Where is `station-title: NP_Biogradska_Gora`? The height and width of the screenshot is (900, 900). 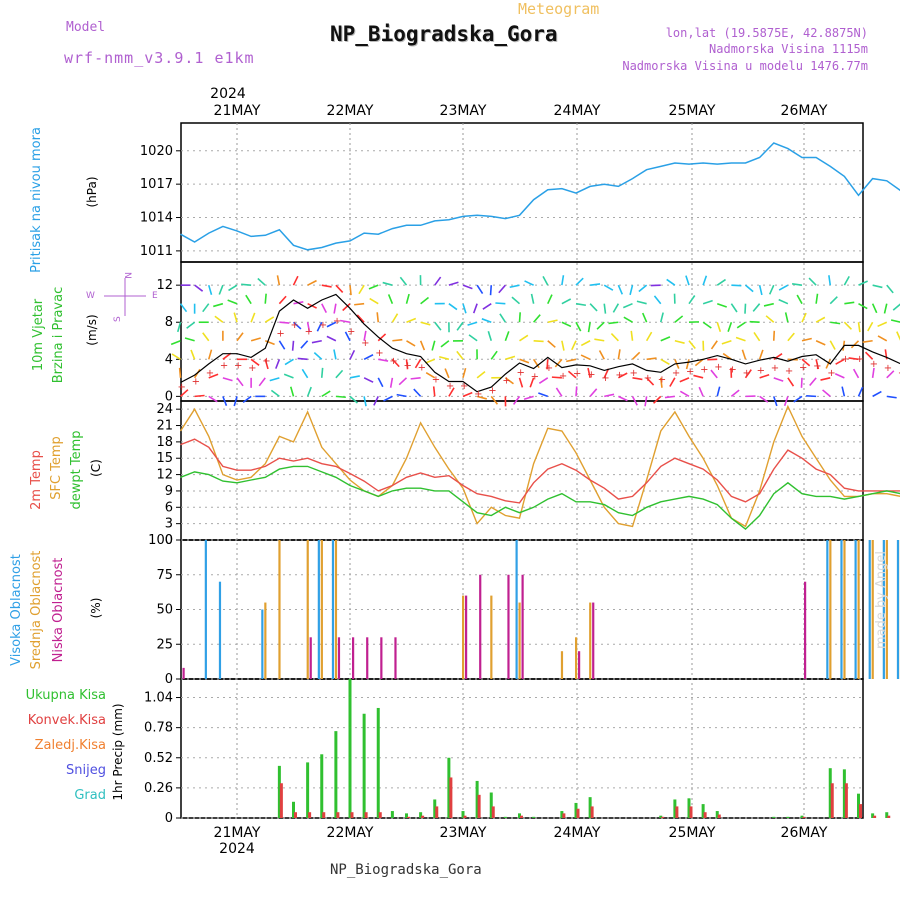
station-title: NP_Biogradska_Gora is located at coordinates (444, 34).